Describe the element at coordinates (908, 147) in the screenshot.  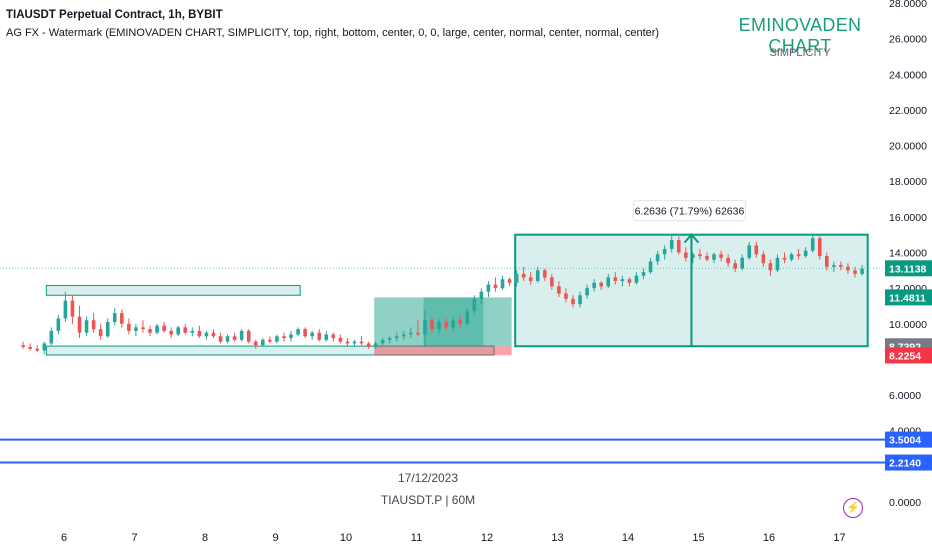
I see `y-tick-label: 20.0000` at that location.